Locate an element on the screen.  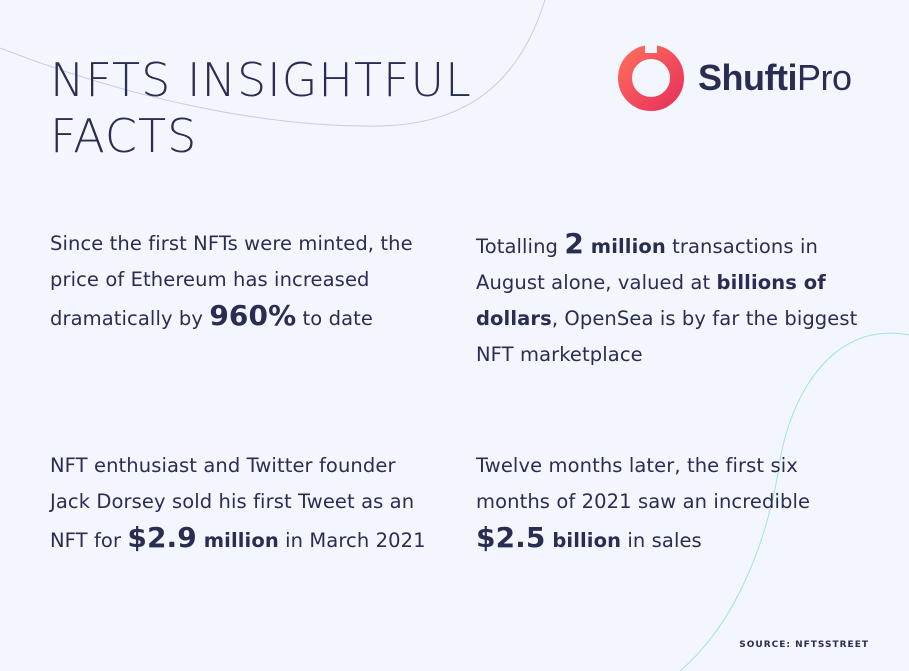
page-title: NFTS INSIGHTFUL FACTS is located at coordinates (261, 108).